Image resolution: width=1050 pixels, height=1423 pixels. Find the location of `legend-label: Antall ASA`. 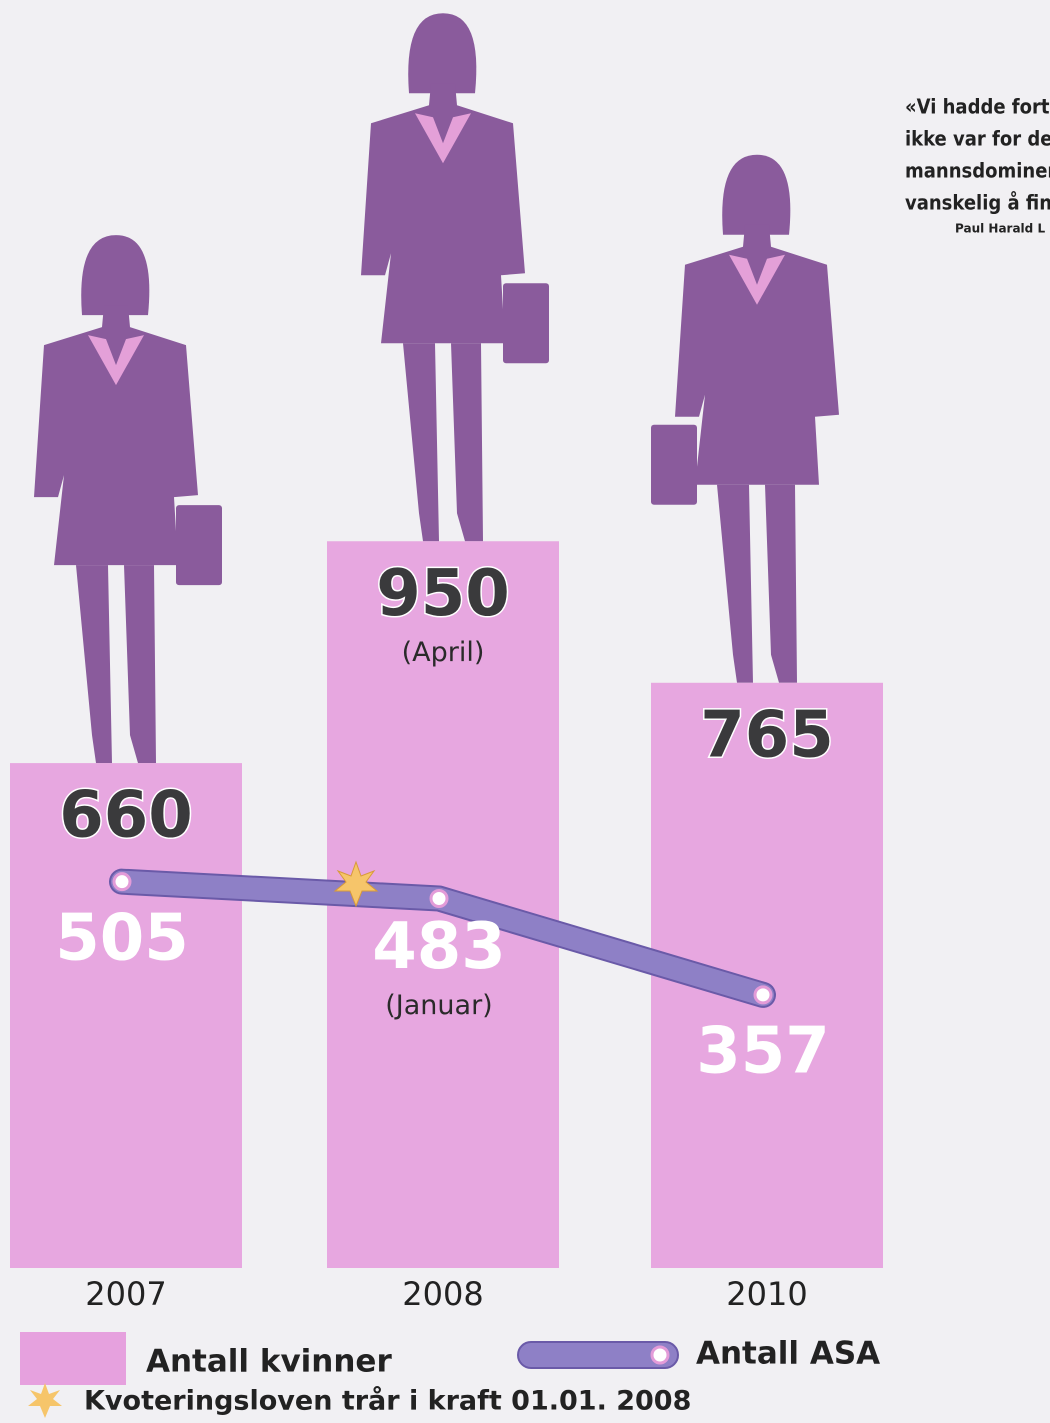

legend-label: Antall ASA is located at coordinates (788, 1354).